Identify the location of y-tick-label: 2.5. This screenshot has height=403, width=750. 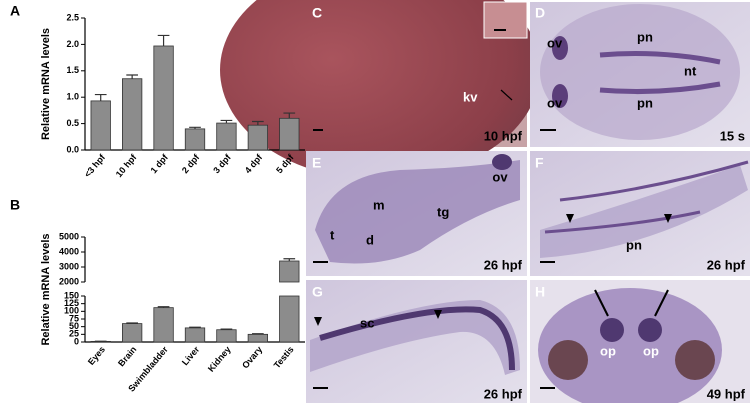
(72, 17).